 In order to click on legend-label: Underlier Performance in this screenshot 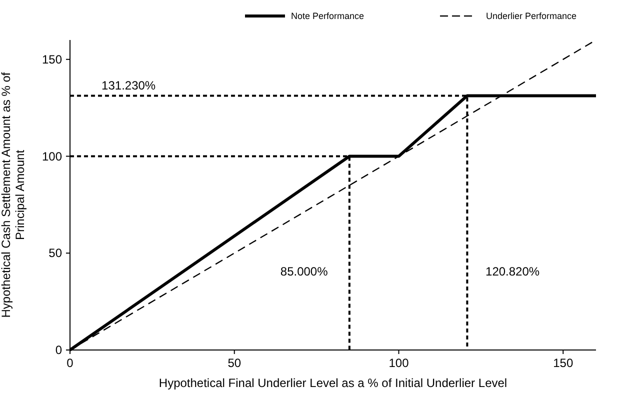, I will do `click(531, 16)`.